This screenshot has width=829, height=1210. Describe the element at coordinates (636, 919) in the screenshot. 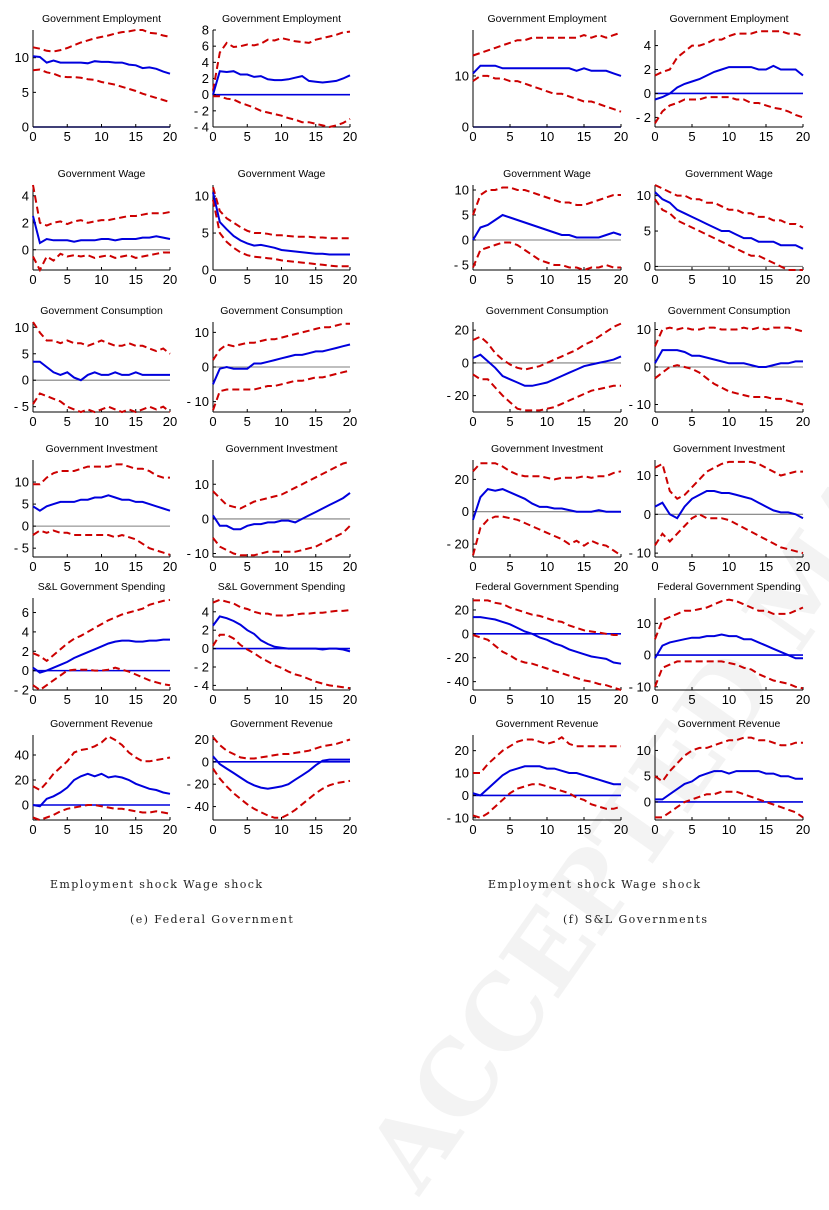

I see `right-panel-caption: (f) S&L Governments` at that location.